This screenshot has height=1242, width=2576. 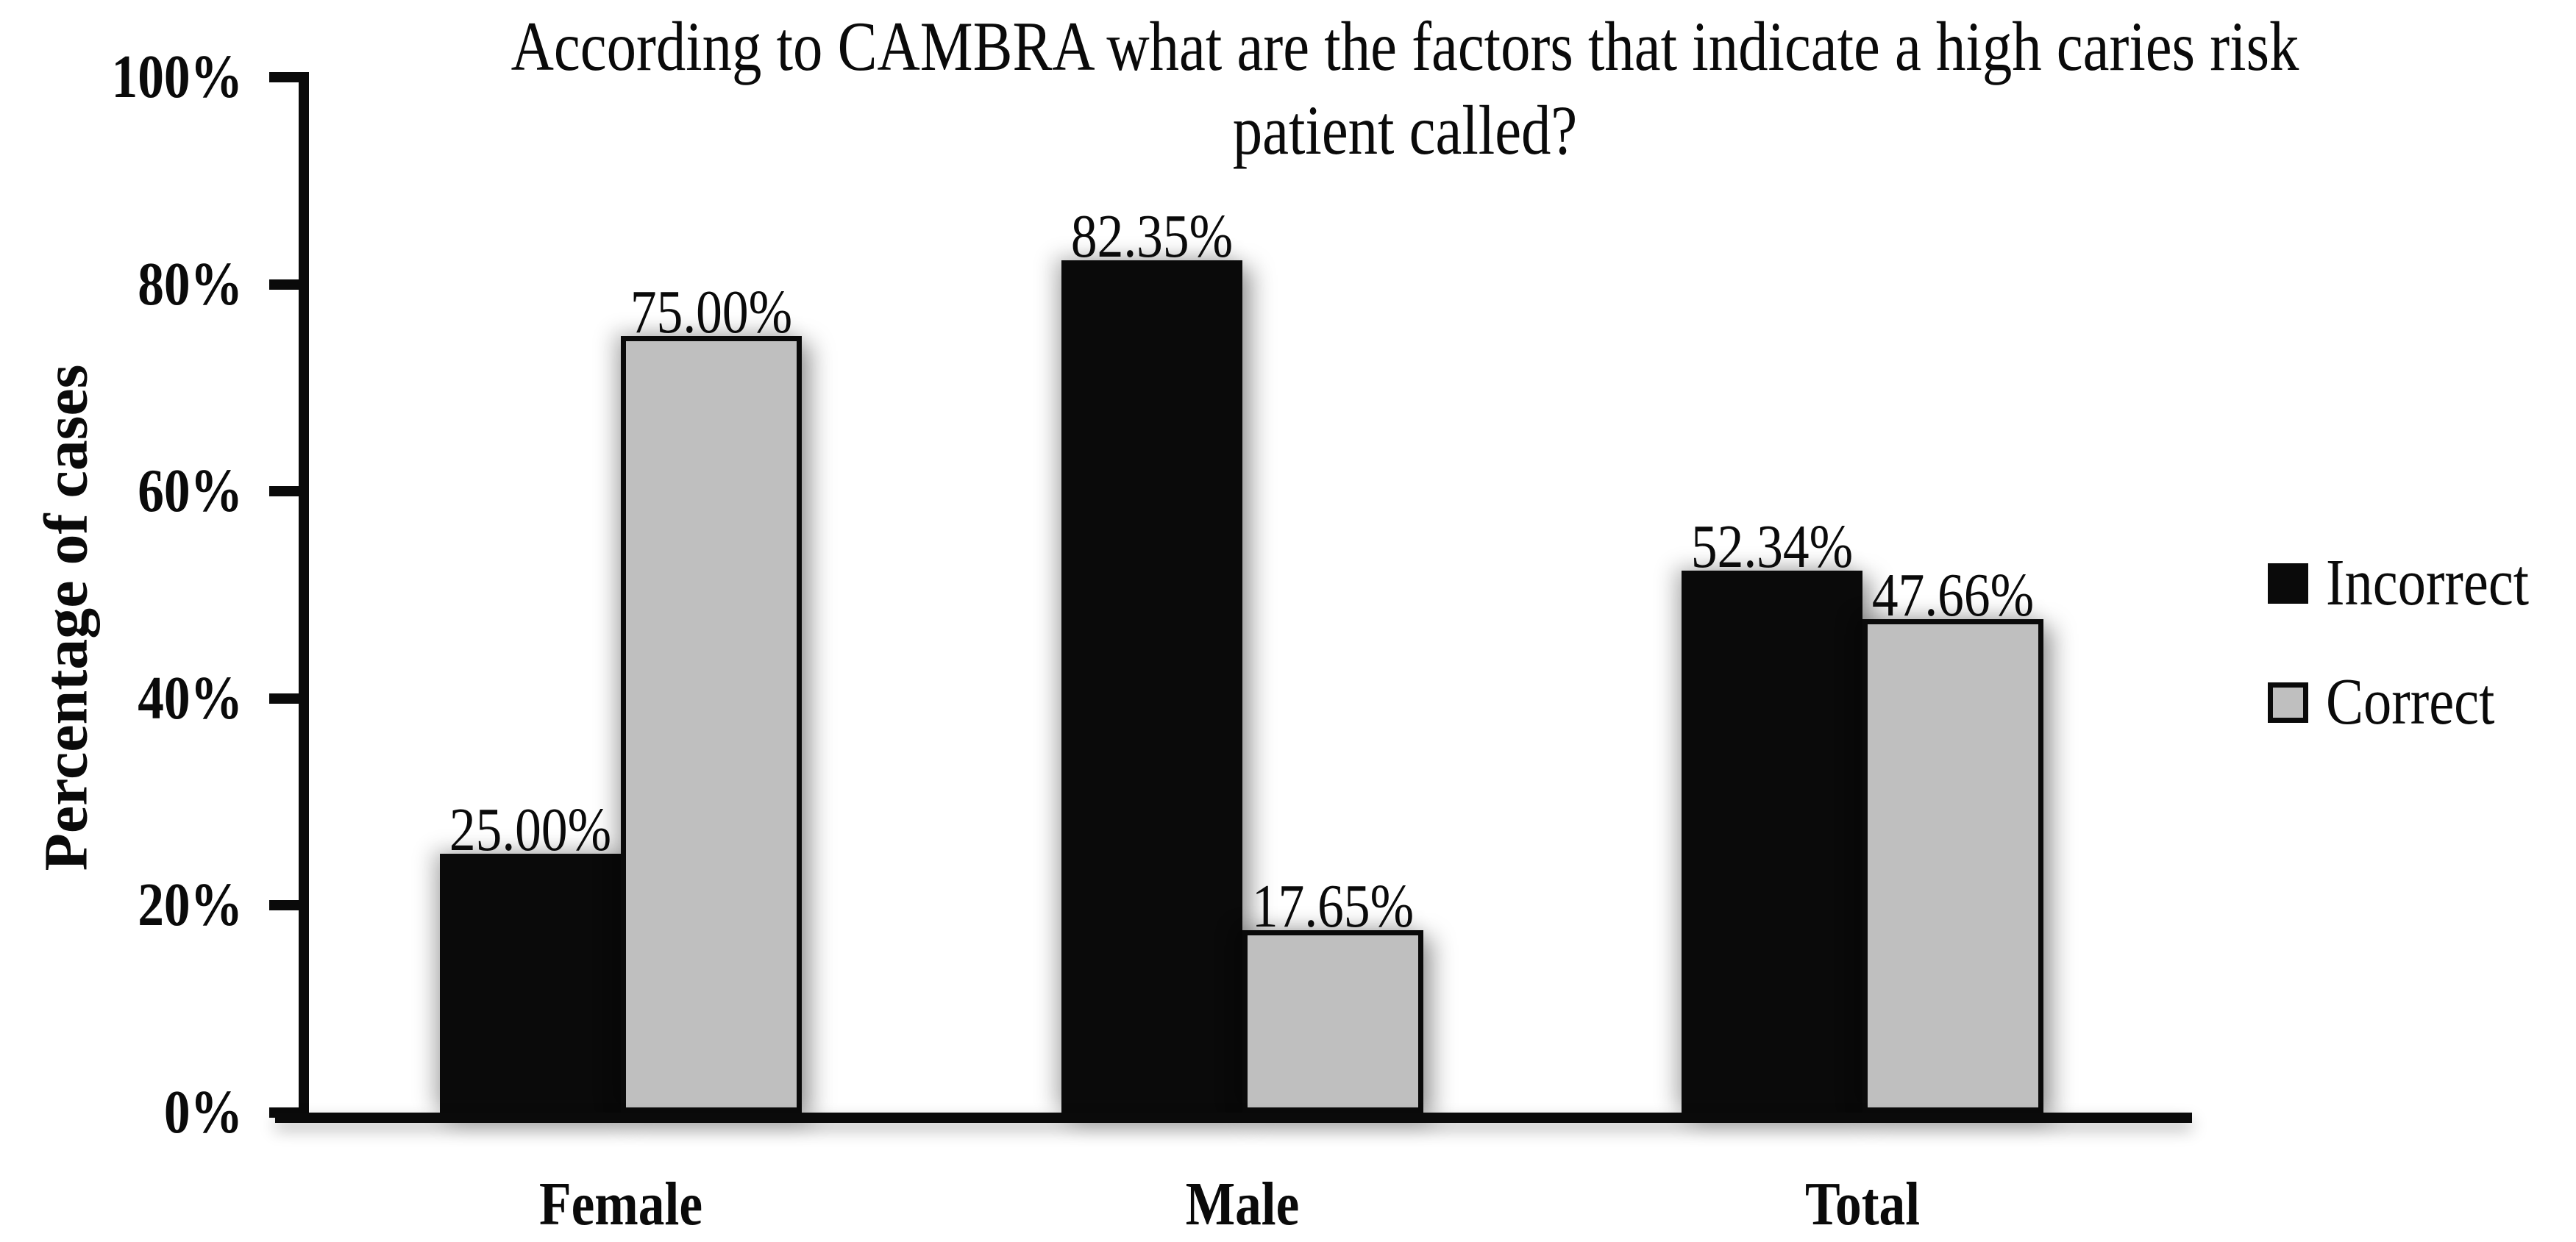 What do you see at coordinates (304, 600) in the screenshot?
I see `y-axis-line` at bounding box center [304, 600].